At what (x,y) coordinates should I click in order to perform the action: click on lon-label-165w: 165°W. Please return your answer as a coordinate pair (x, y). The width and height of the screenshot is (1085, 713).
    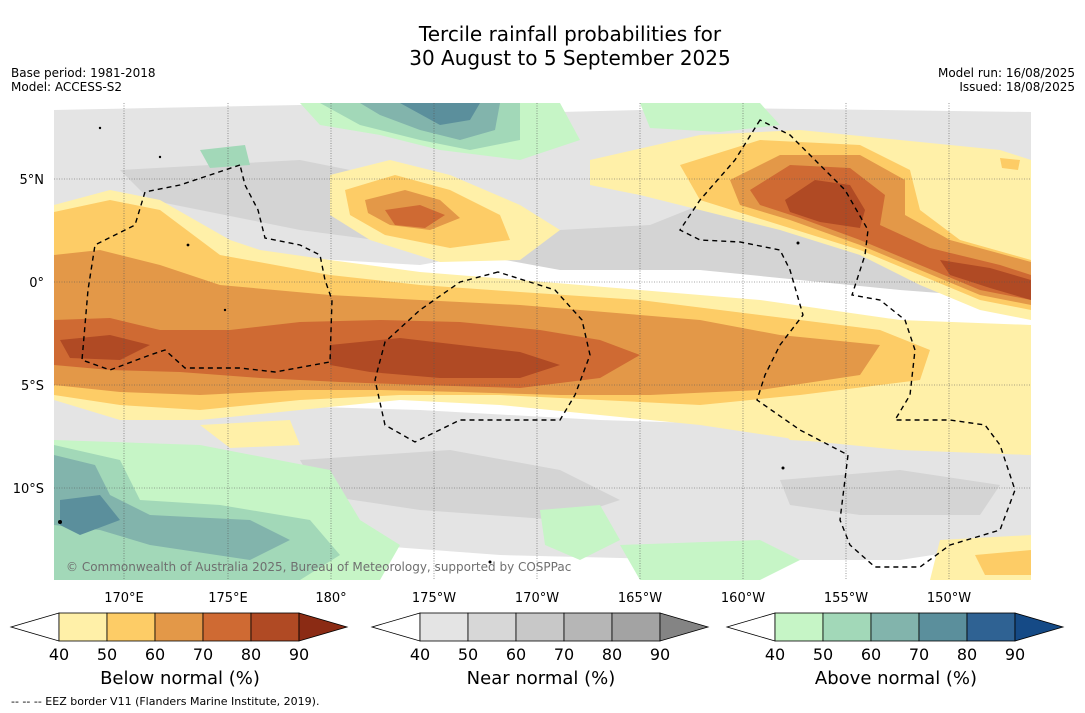
    Looking at the image, I should click on (640, 598).